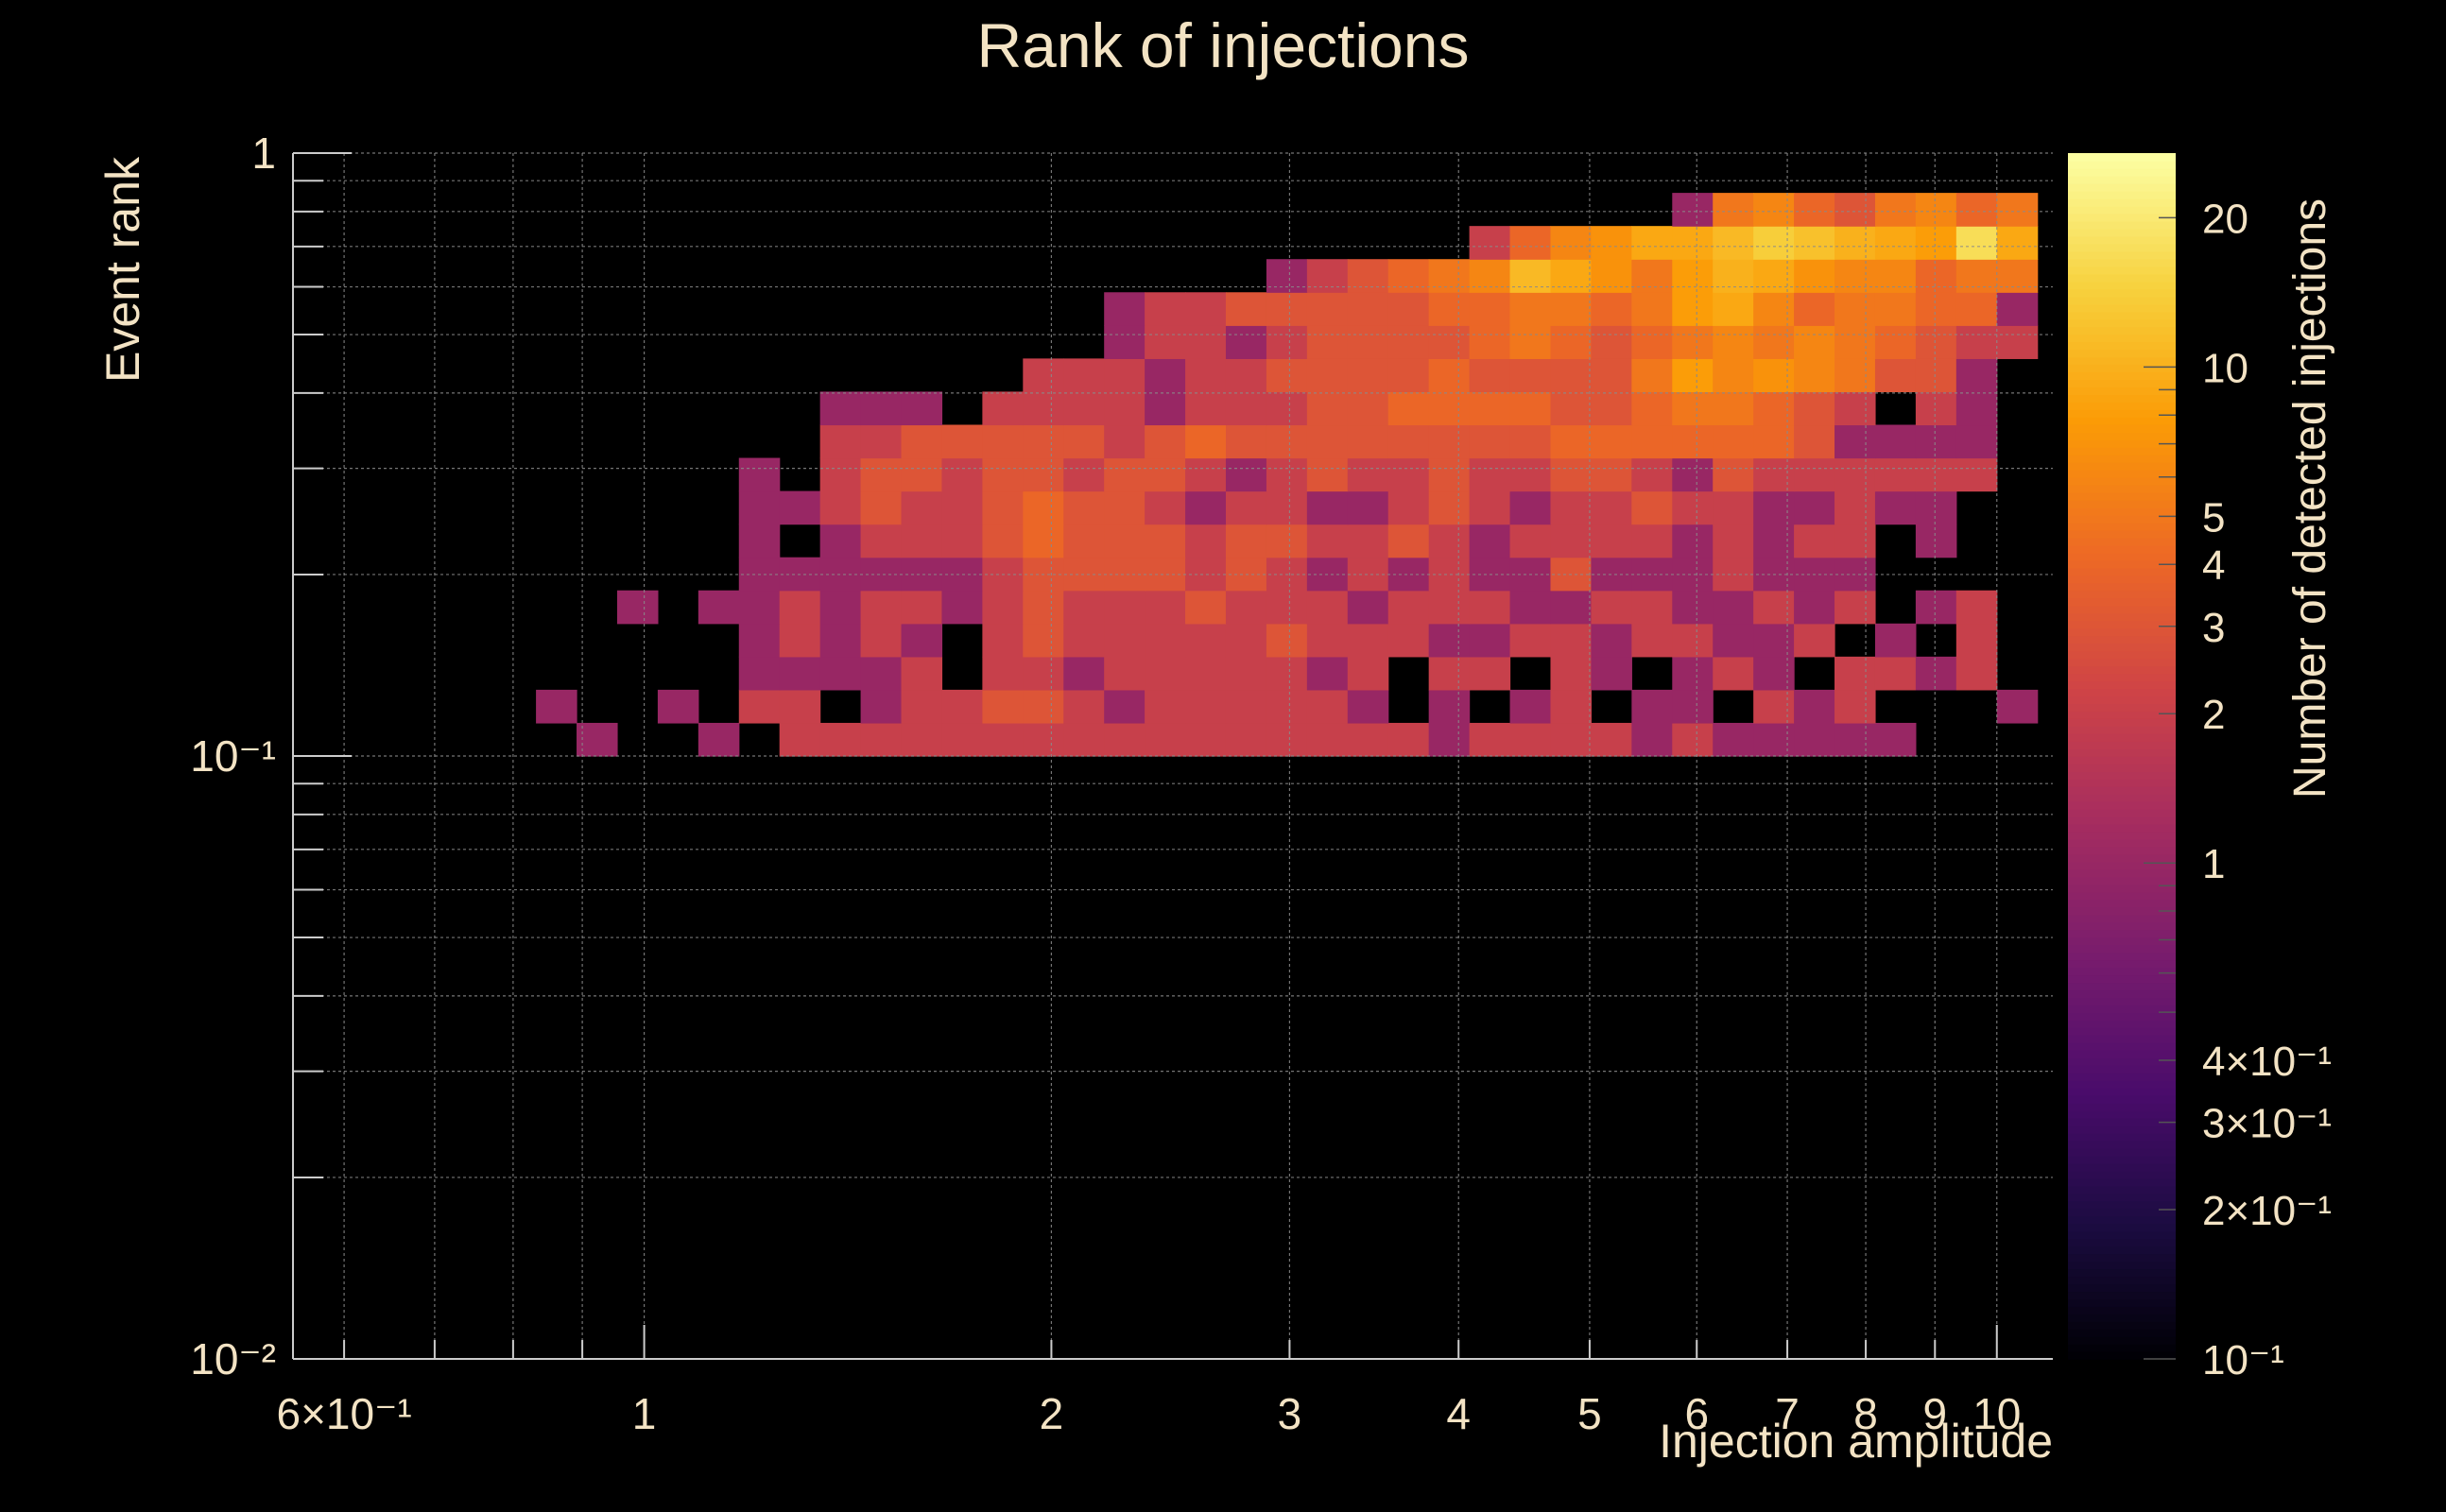 The image size is (2446, 1512). Describe the element at coordinates (1052, 1413) in the screenshot. I see `x-tick-label: 2` at that location.